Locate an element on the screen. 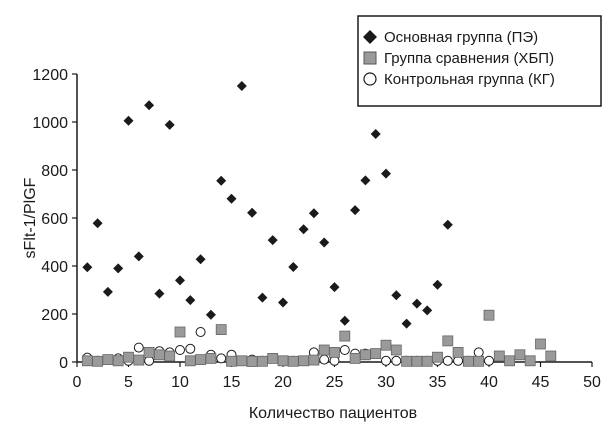 The width and height of the screenshot is (615, 429). y-tick-label: 200 is located at coordinates (54, 315).